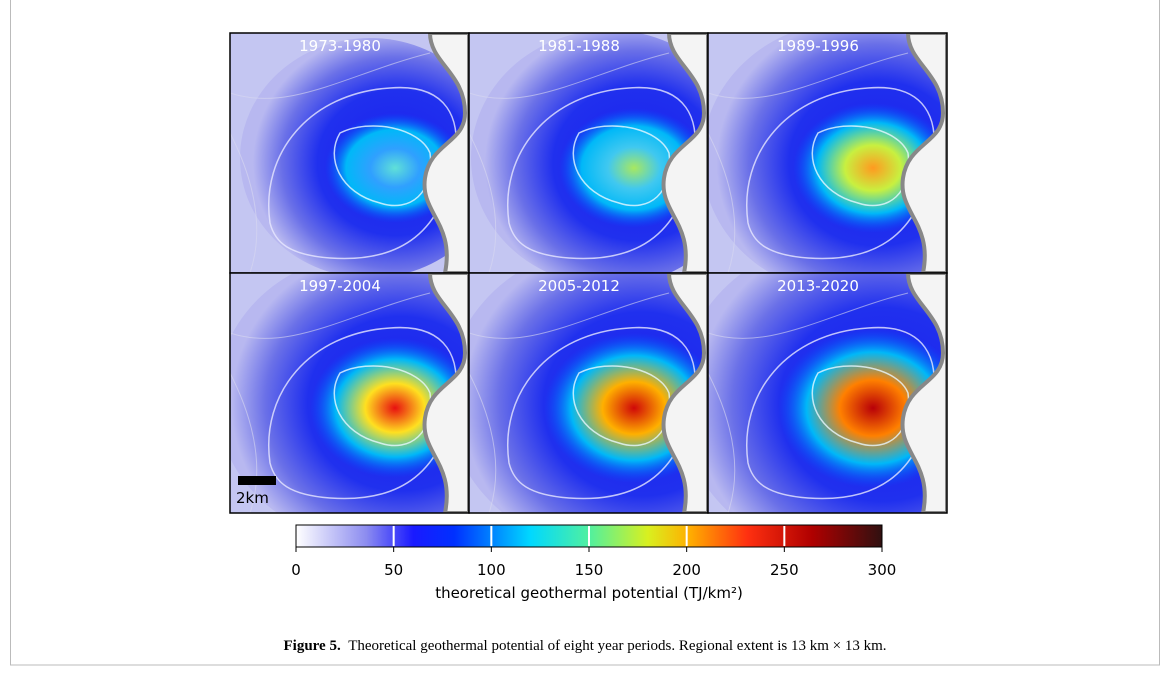  What do you see at coordinates (818, 286) in the screenshot?
I see `panel-title: 2013-2020` at bounding box center [818, 286].